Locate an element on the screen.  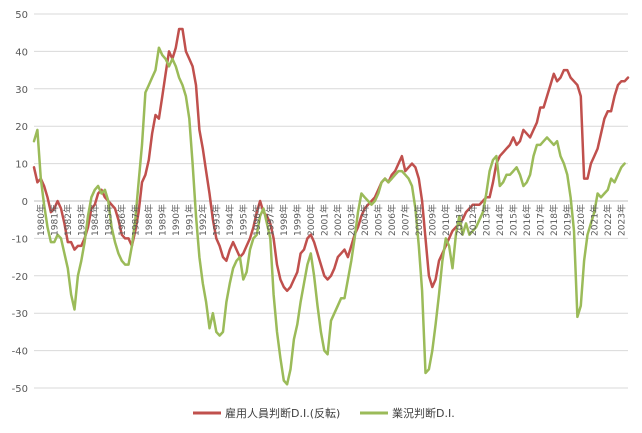
x-tick-label: 1980年 is located at coordinates (41, 220).